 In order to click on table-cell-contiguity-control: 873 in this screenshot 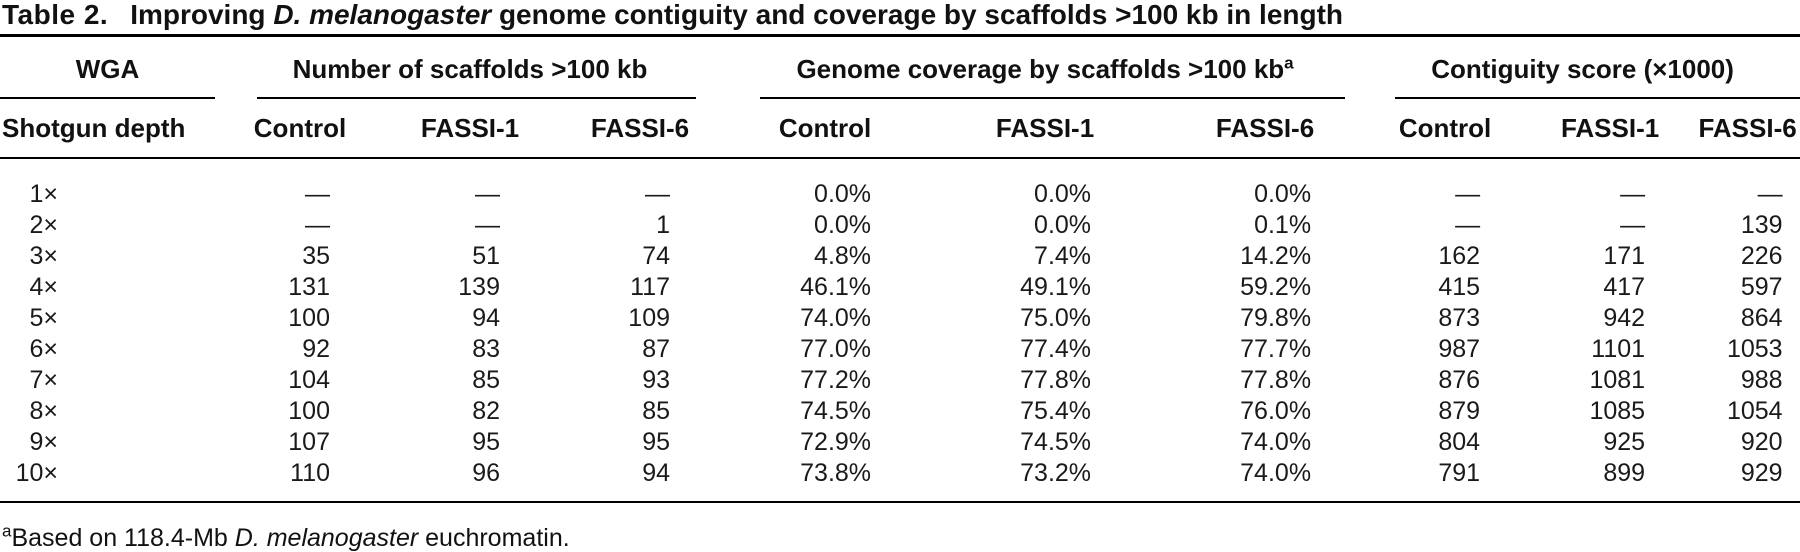, I will do `click(1445, 318)`.